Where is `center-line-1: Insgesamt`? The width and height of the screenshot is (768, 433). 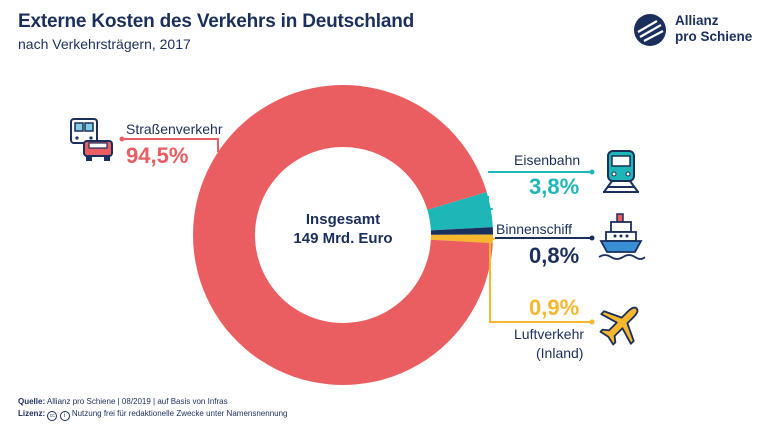
center-line-1: Insgesamt is located at coordinates (343, 219).